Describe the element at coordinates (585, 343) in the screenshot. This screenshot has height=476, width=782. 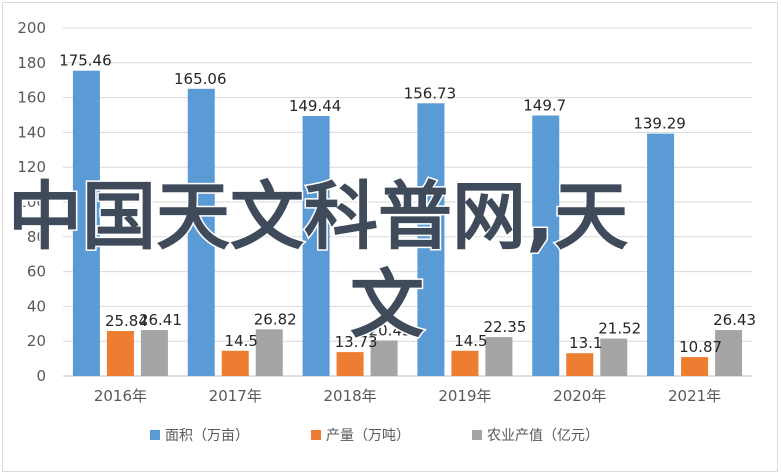
I see `data-label: 13.1` at that location.